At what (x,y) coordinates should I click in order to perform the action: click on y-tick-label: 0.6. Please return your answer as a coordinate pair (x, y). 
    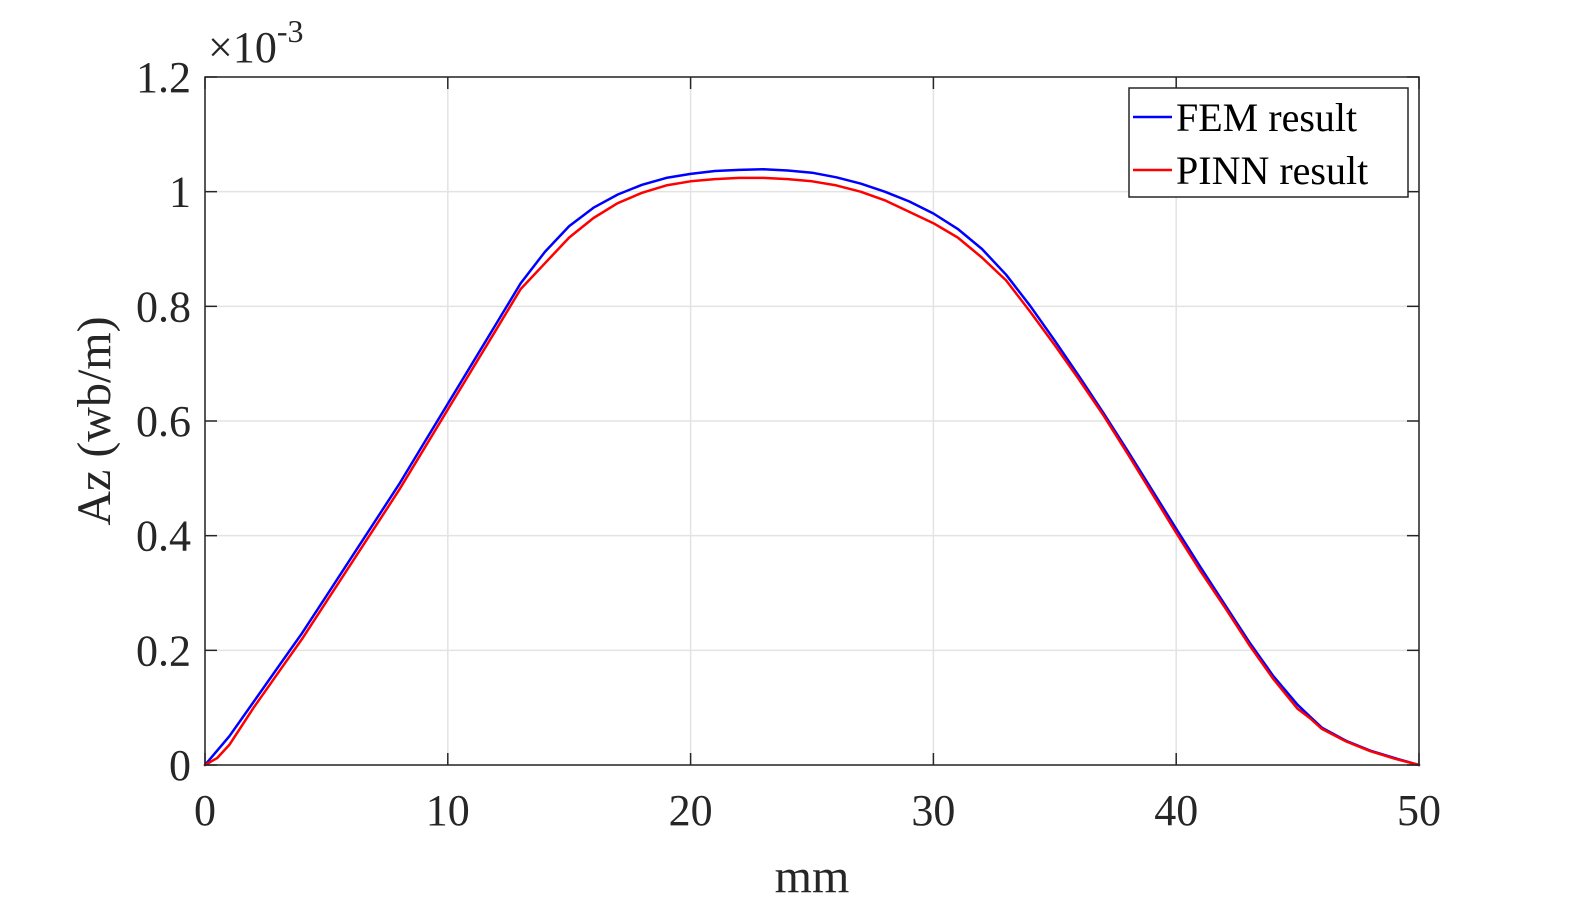
    Looking at the image, I should click on (163, 421).